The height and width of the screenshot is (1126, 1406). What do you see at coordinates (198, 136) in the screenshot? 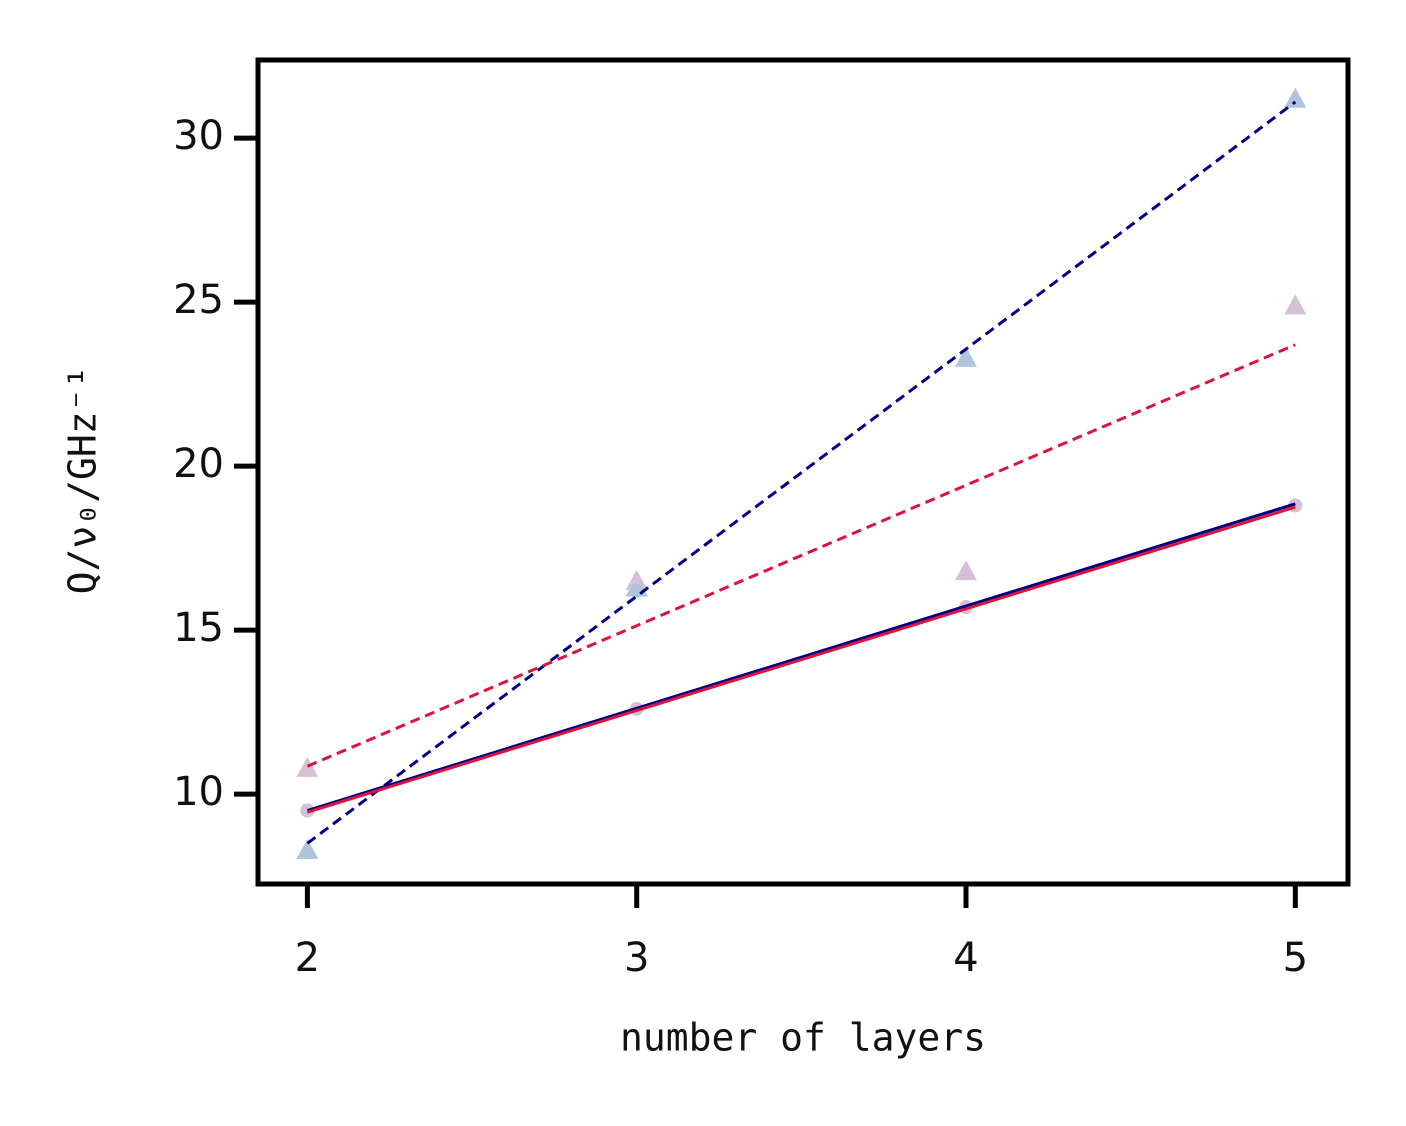
I see `y-tick-label: 30` at bounding box center [198, 136].